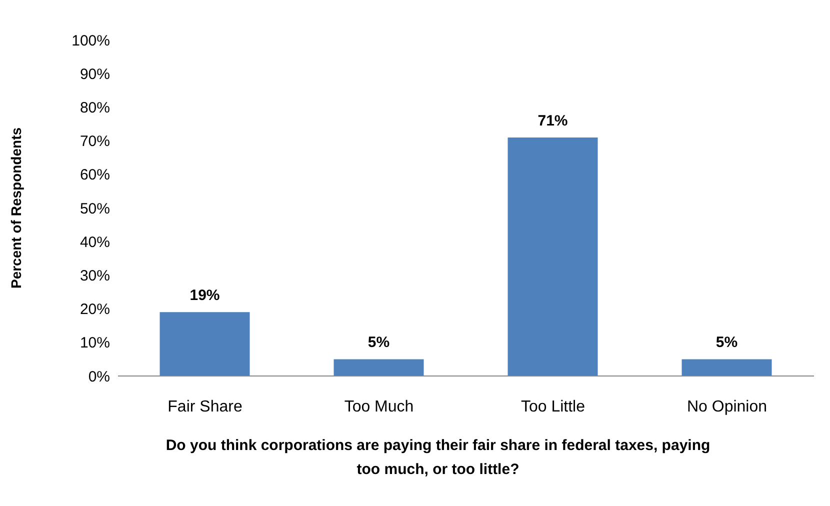 The image size is (830, 506). Describe the element at coordinates (553, 407) in the screenshot. I see `x-tick-label: Too Little` at that location.